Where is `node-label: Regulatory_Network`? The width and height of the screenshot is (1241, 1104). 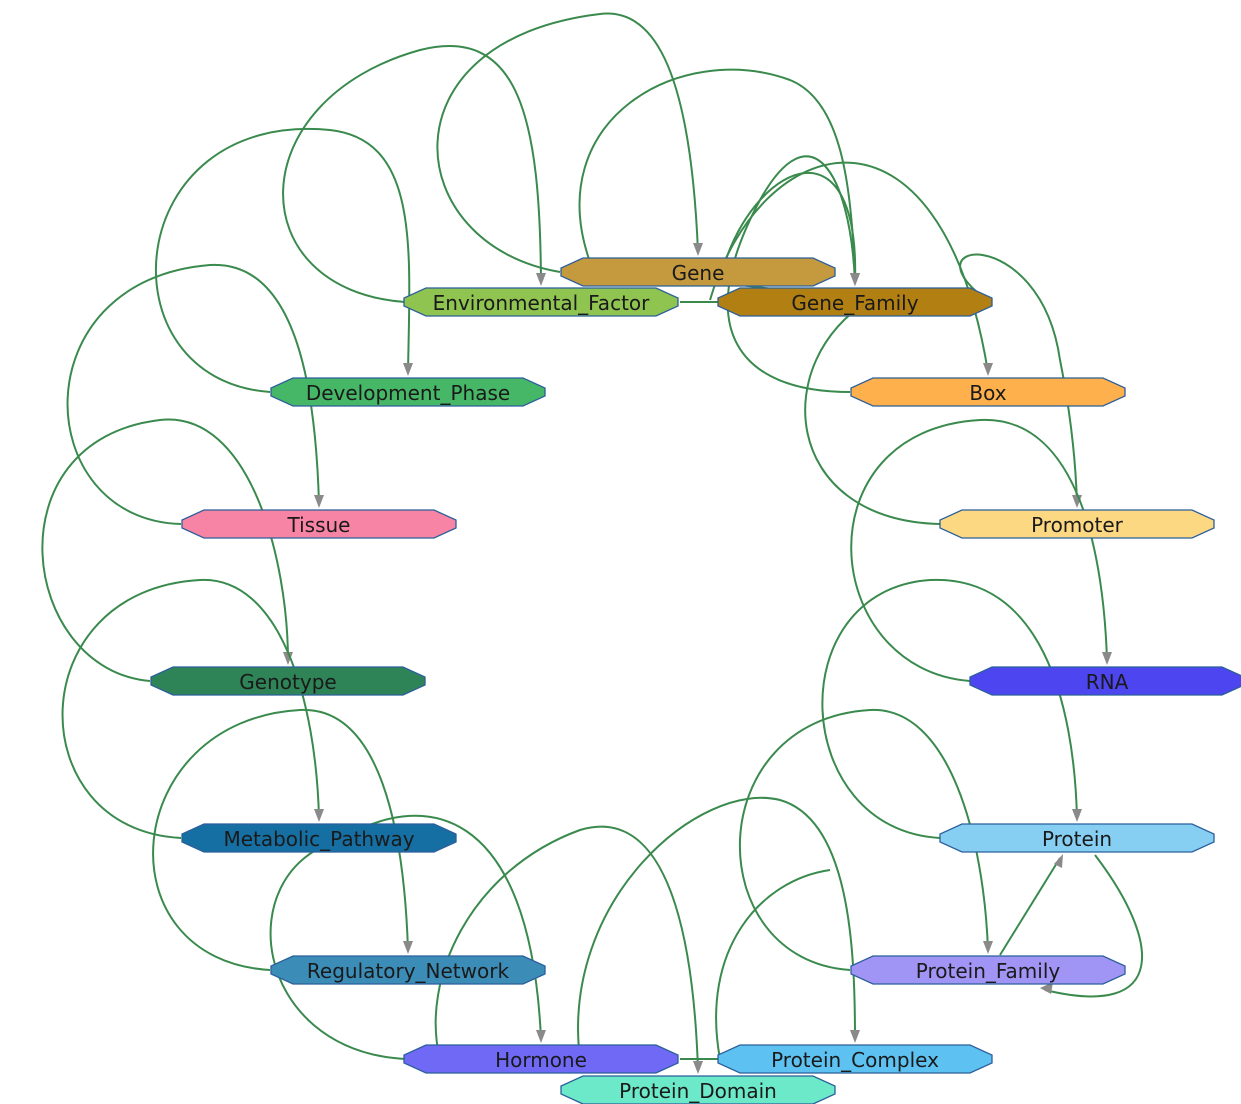
node-label: Regulatory_Network is located at coordinates (408, 971).